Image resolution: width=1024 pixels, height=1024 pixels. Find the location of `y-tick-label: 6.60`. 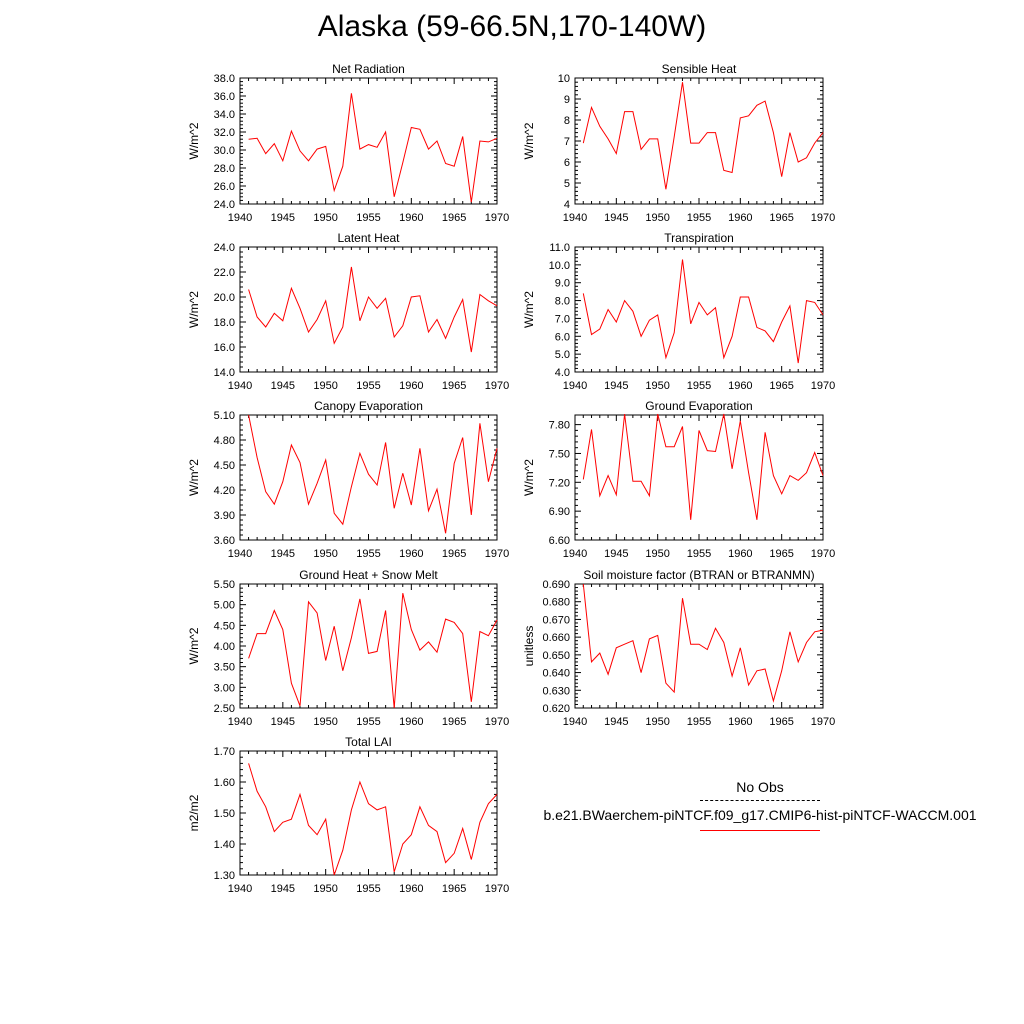

y-tick-label: 6.60 is located at coordinates (559, 541).